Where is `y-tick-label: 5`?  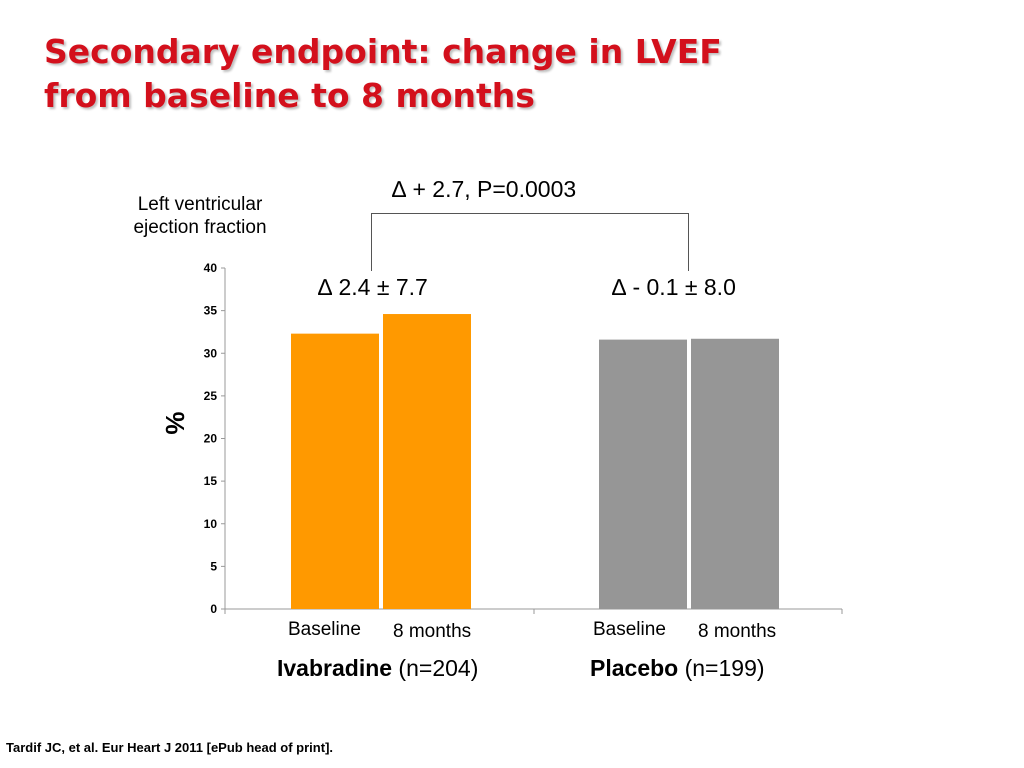
y-tick-label: 5 is located at coordinates (213, 566).